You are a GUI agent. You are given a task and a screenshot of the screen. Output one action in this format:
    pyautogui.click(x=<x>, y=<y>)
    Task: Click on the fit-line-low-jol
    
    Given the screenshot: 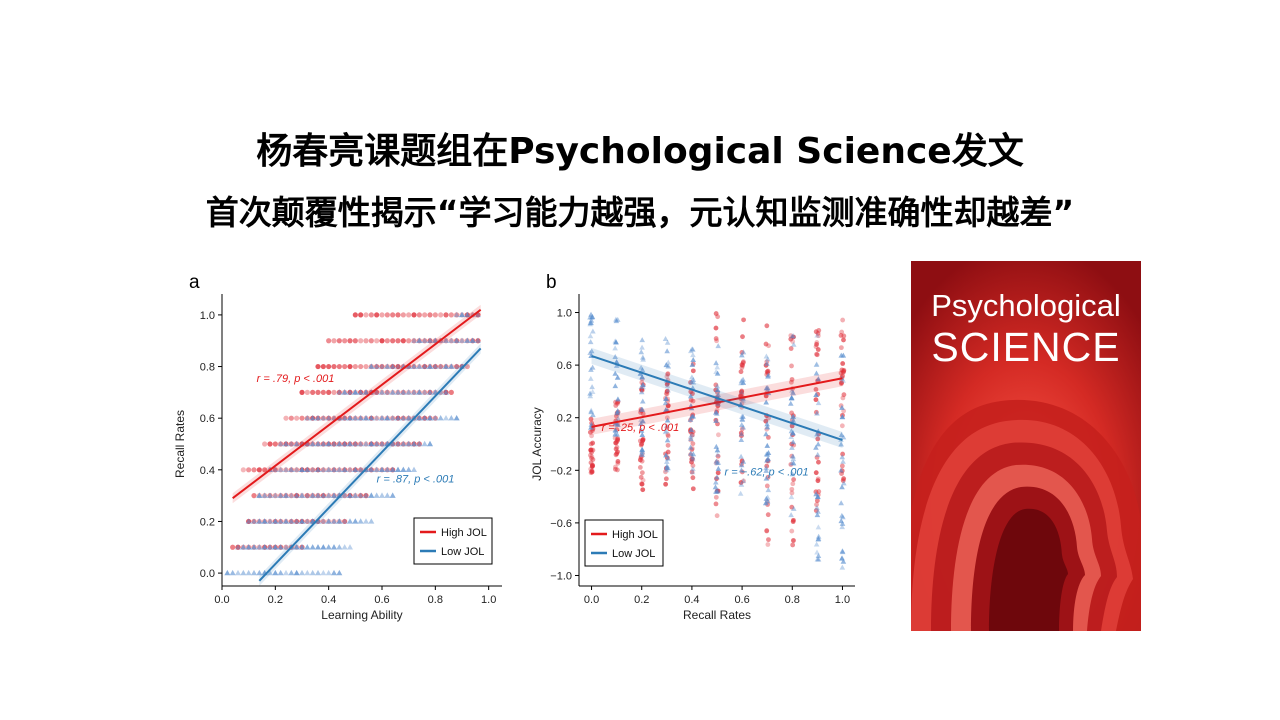 What is the action you would take?
    pyautogui.click(x=717, y=398)
    